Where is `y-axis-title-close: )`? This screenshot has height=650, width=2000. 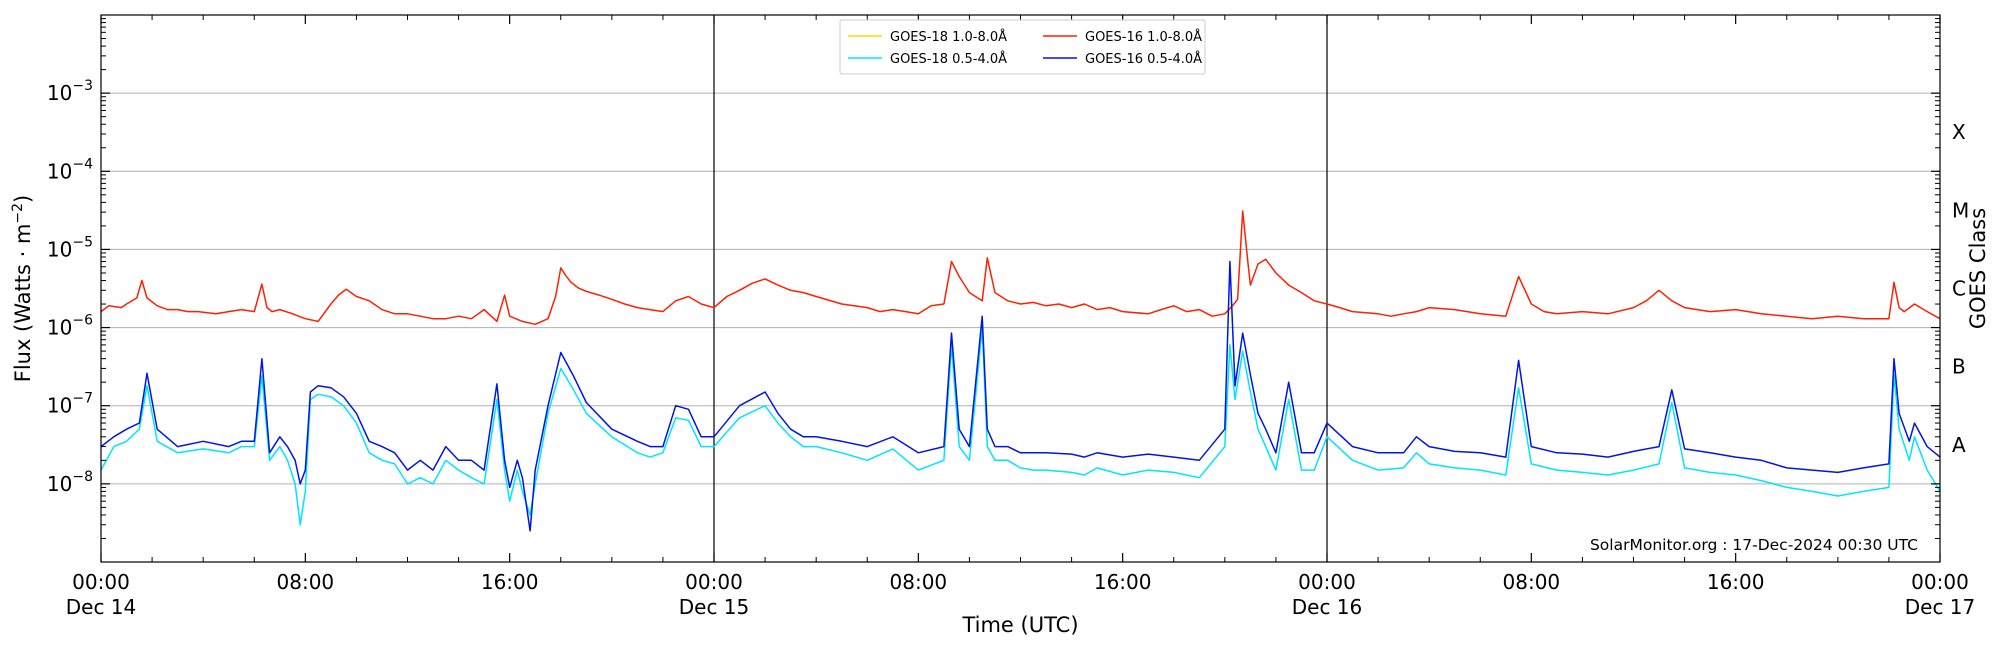 y-axis-title-close: ) is located at coordinates (23, 199).